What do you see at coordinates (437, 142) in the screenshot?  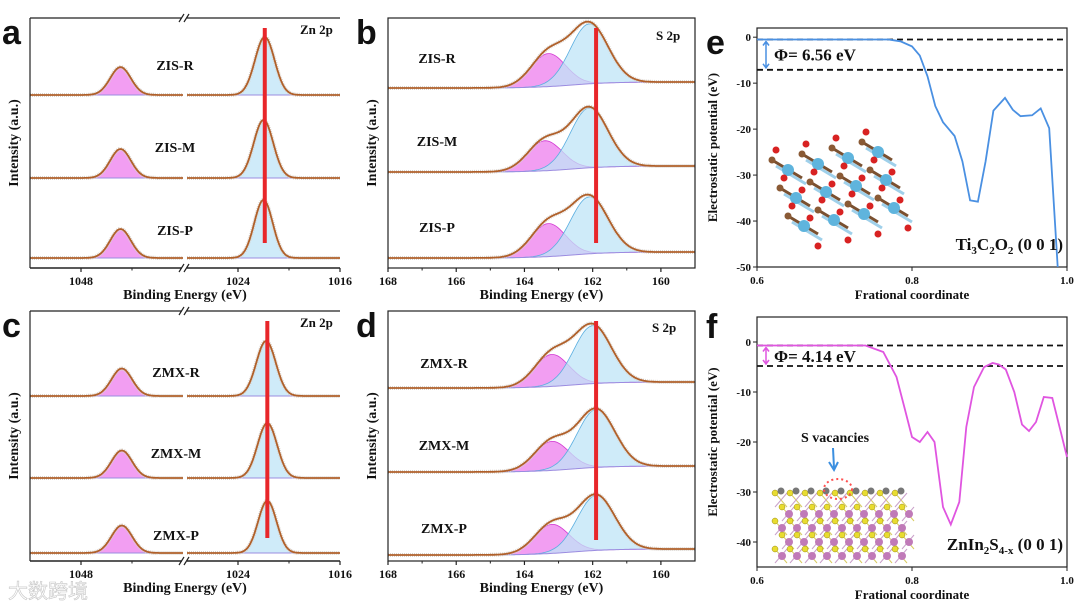 I see `sample-label: ZIS-M` at bounding box center [437, 142].